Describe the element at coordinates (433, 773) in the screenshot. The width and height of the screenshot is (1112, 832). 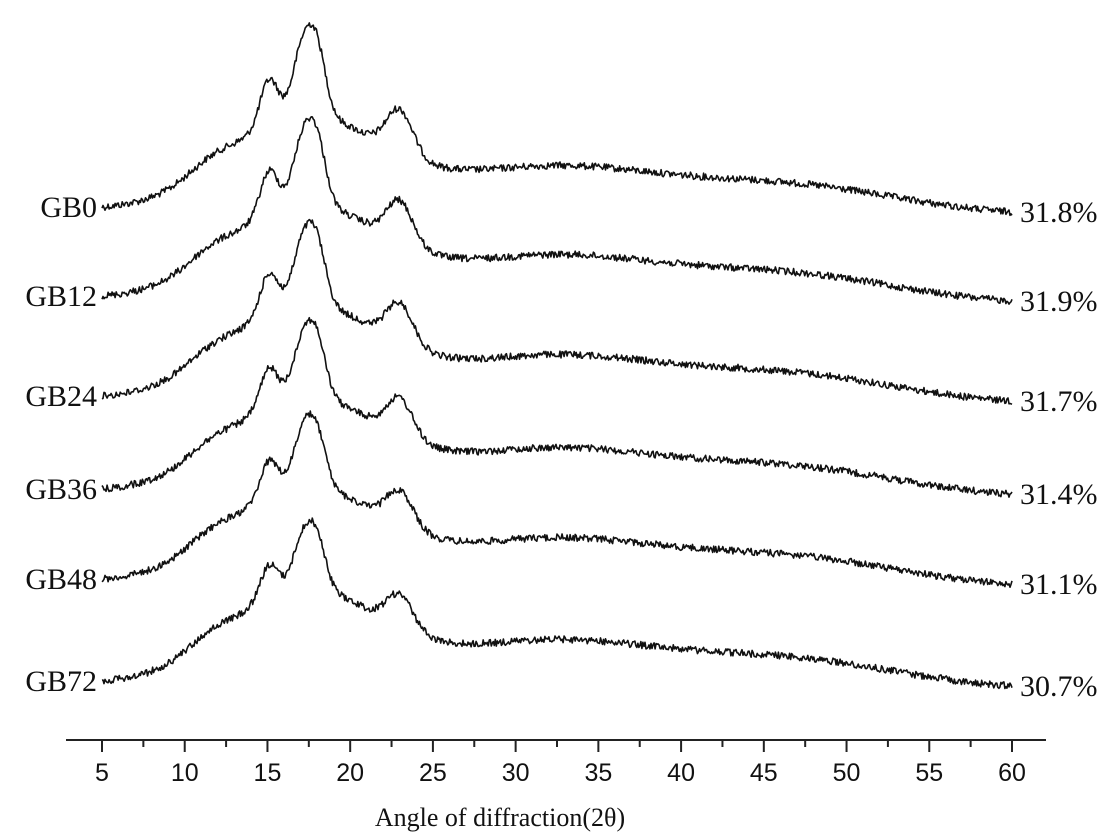
I see `x-tick-label: 25` at that location.